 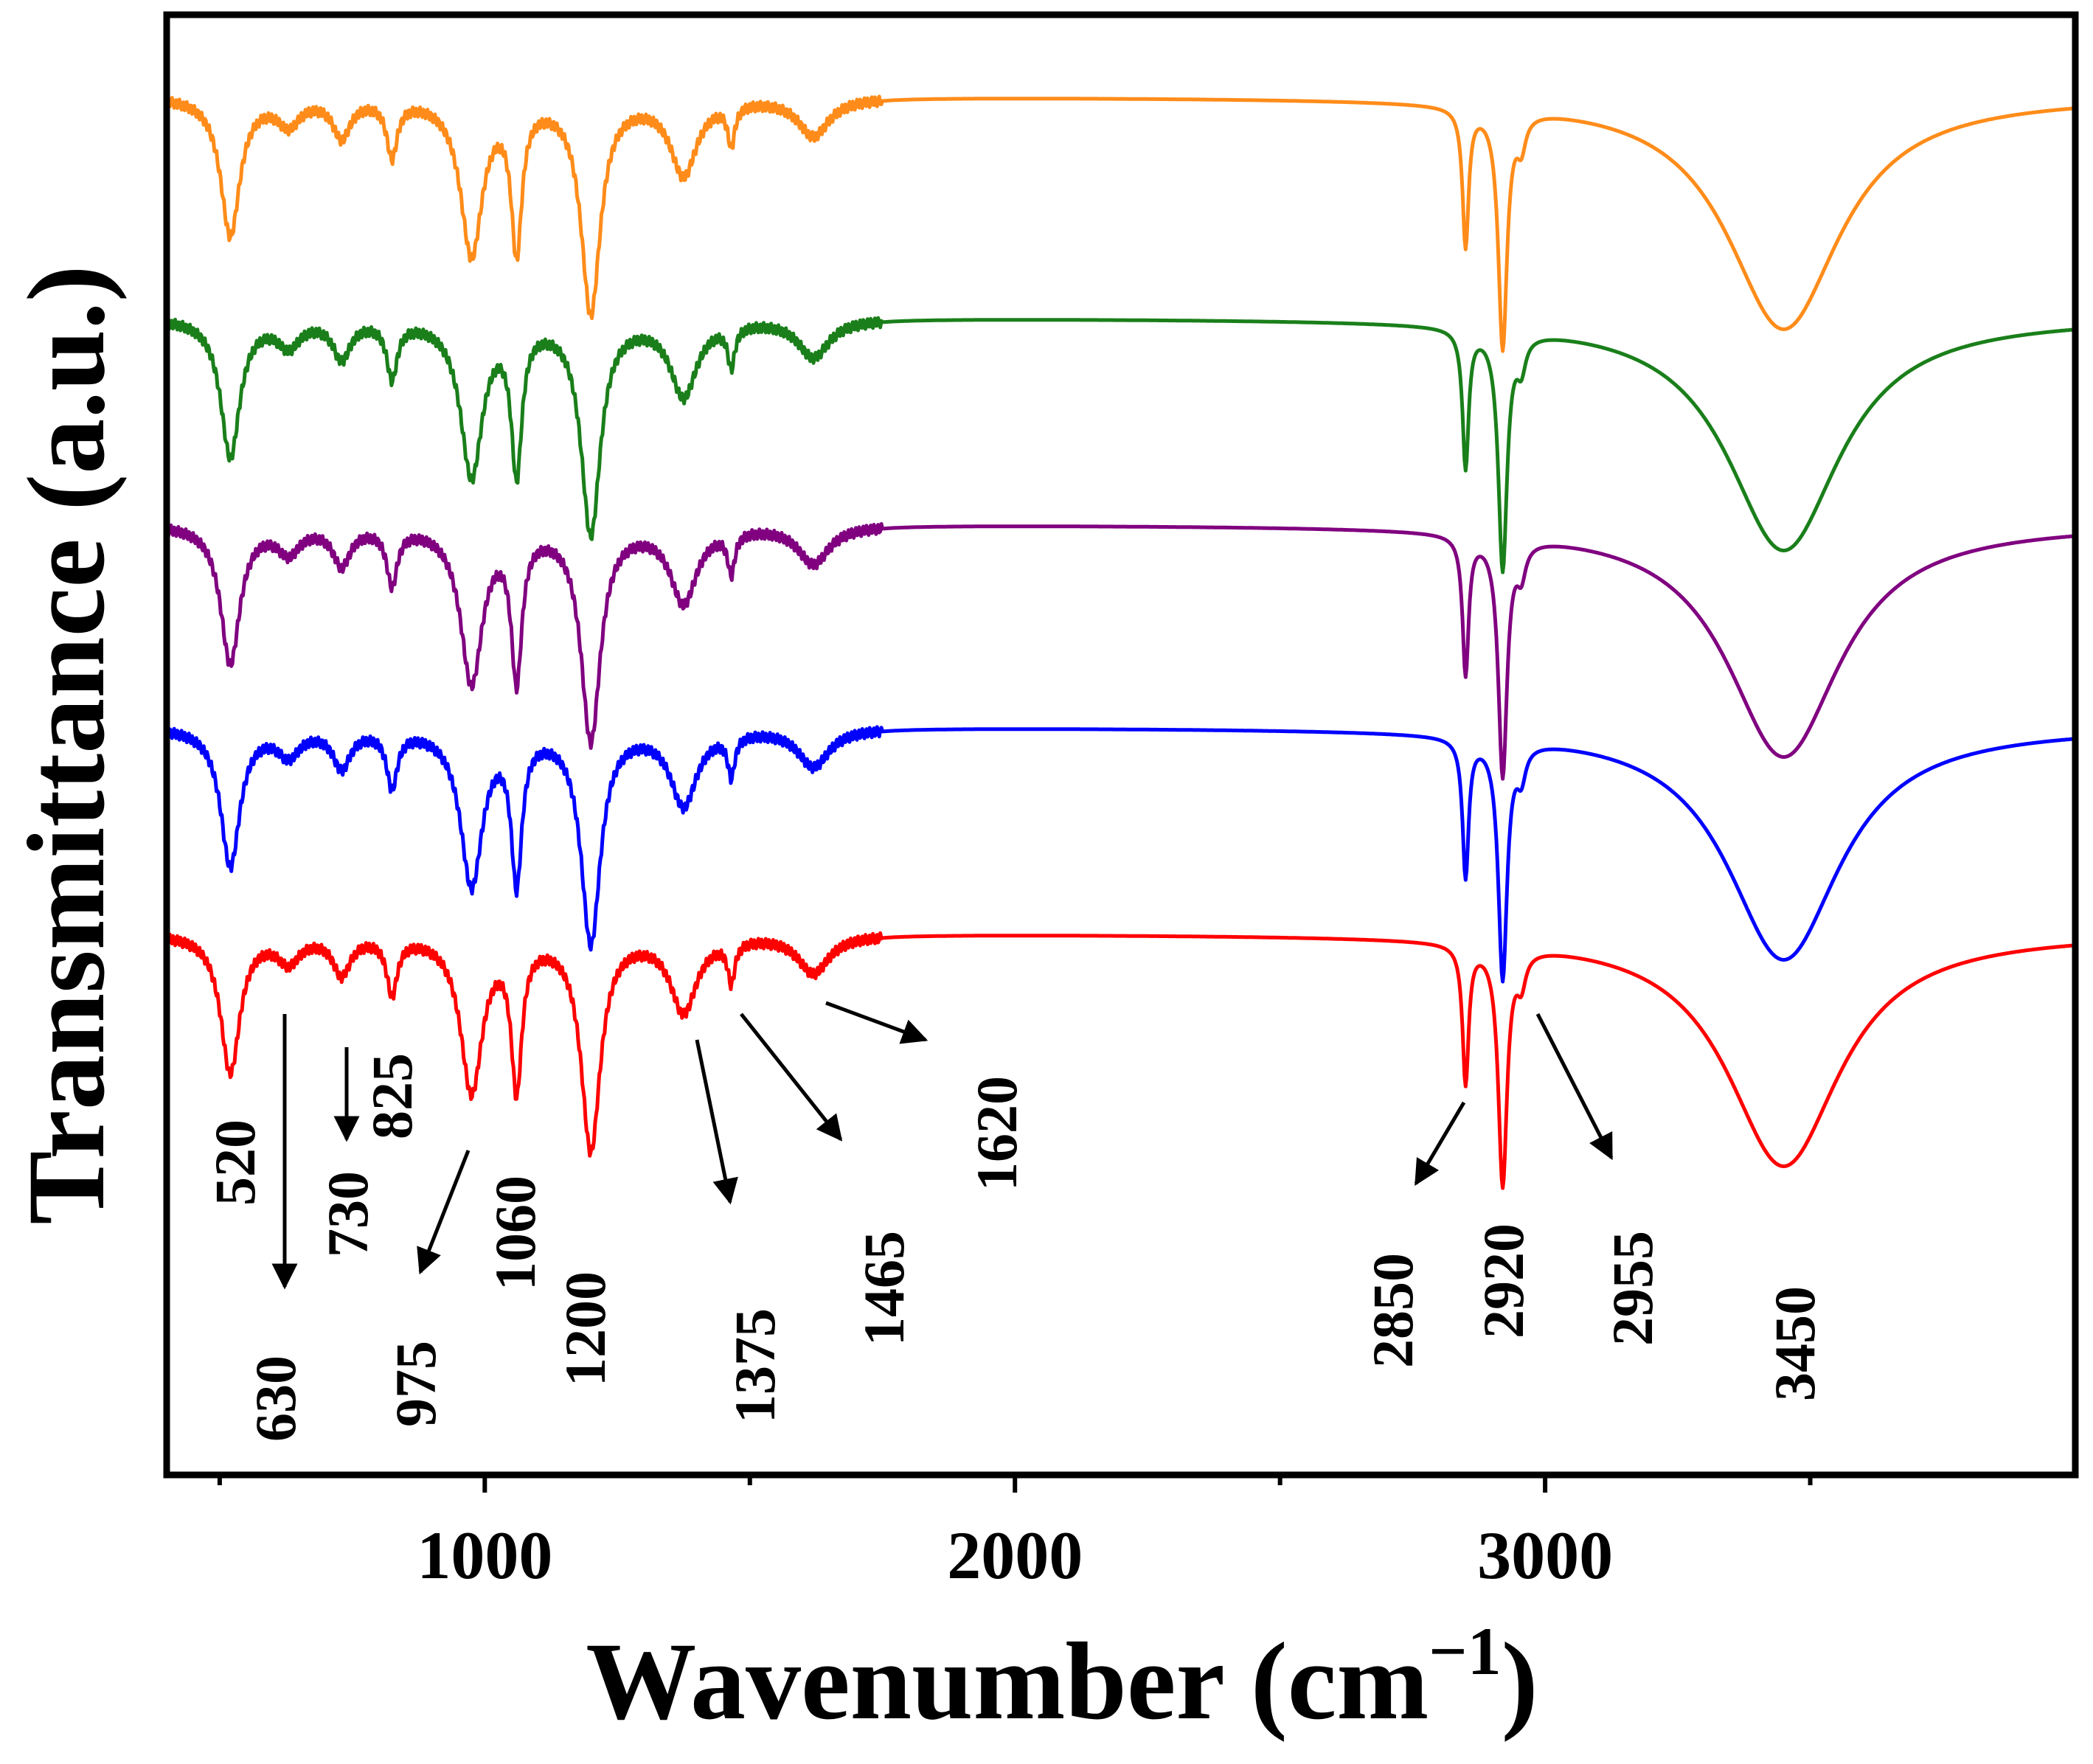 What do you see at coordinates (1520, 1681) in the screenshot?
I see `x-axis-title-close: )` at bounding box center [1520, 1681].